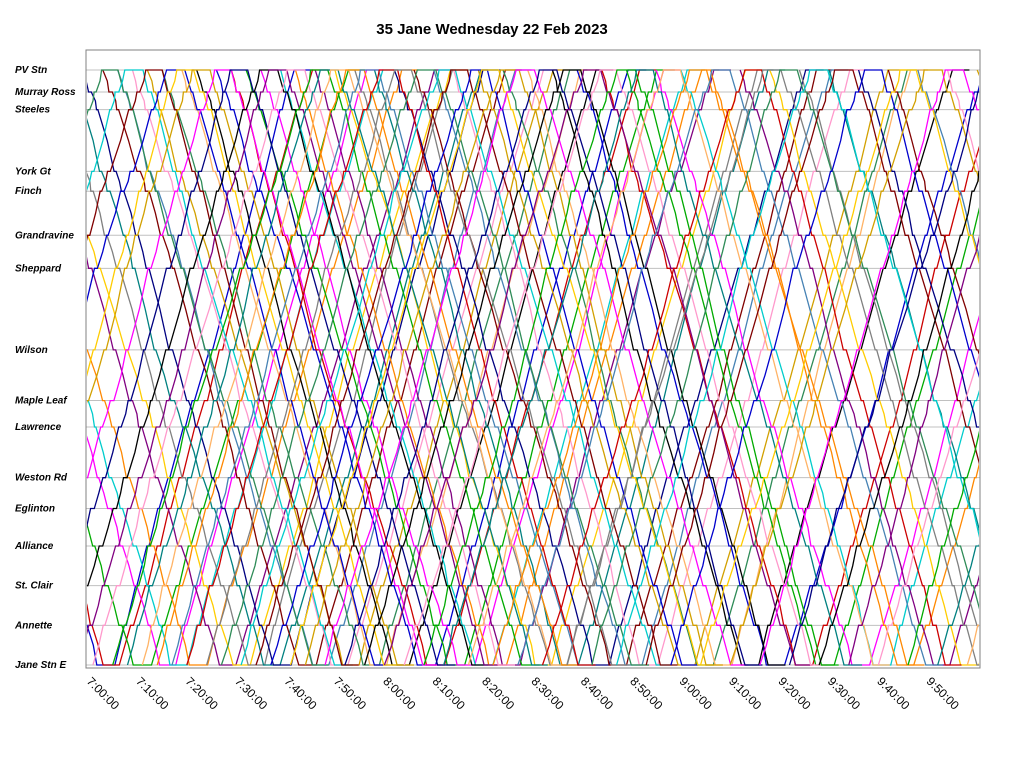  I want to click on x-tick-label: 9:10:00, so click(745, 693).